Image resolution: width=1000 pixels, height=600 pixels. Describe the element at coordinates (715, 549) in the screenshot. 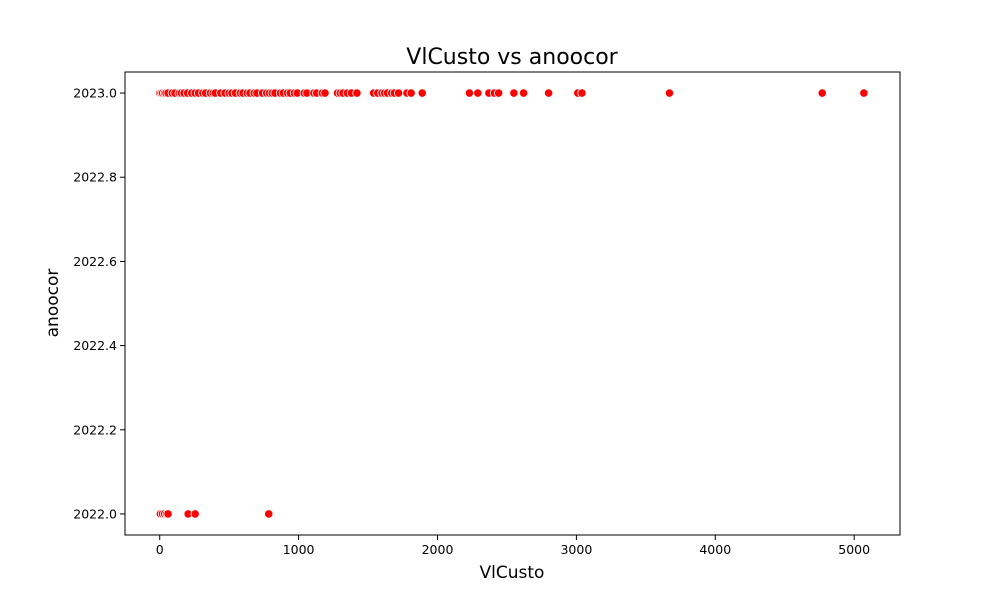

I see `x-tick-label: 4000` at that location.